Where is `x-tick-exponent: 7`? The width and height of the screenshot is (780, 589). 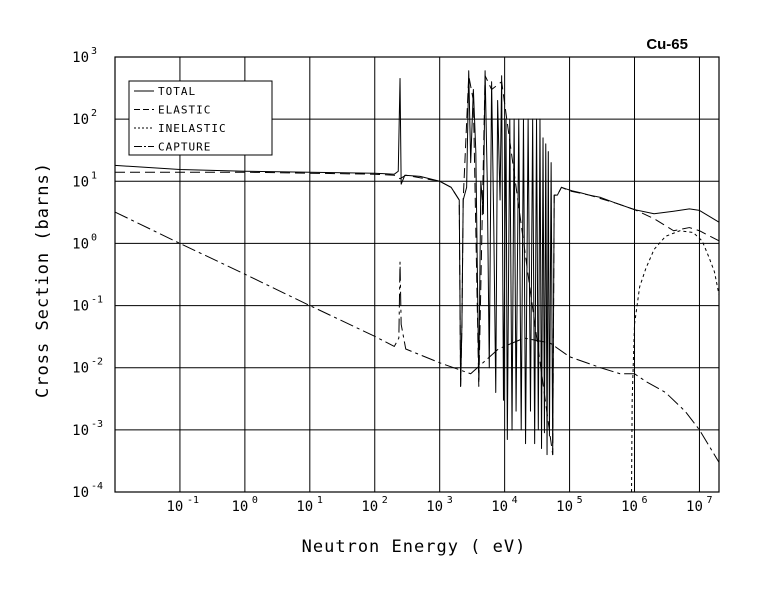
x-tick-exponent: 7 is located at coordinates (709, 500).